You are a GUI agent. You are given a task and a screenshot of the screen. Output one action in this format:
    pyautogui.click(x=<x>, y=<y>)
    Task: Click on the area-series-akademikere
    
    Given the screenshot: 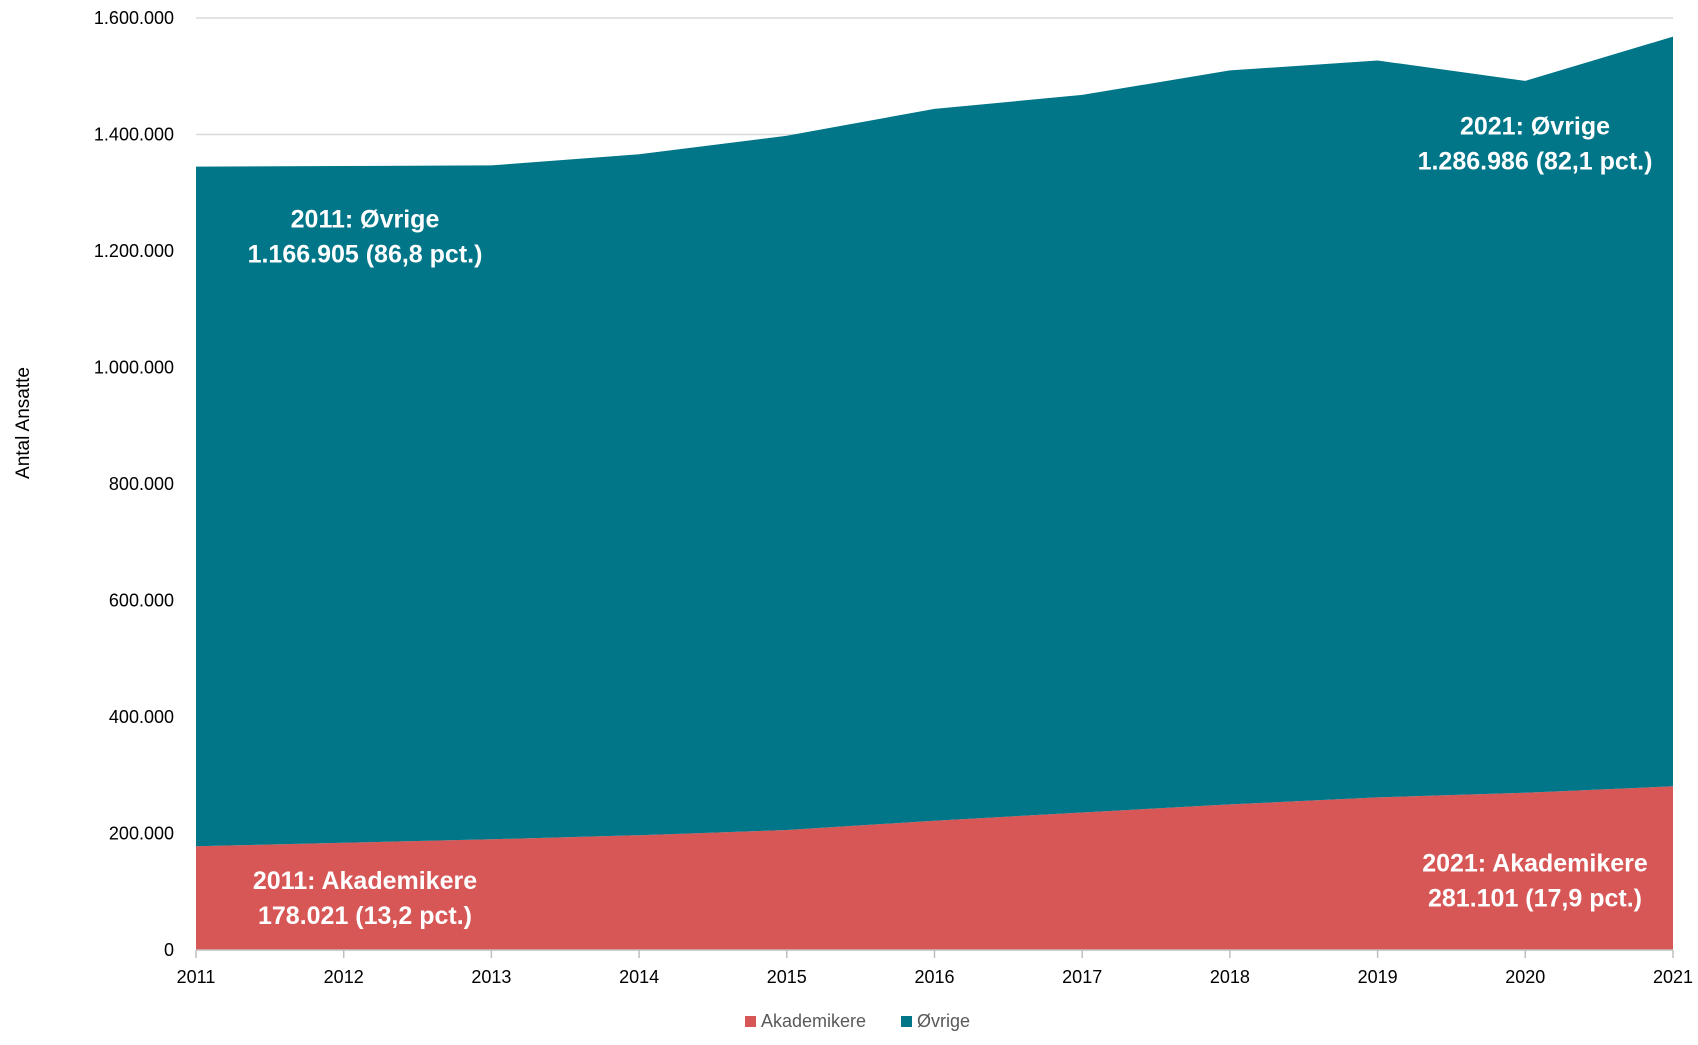 What is the action you would take?
    pyautogui.click(x=934, y=868)
    